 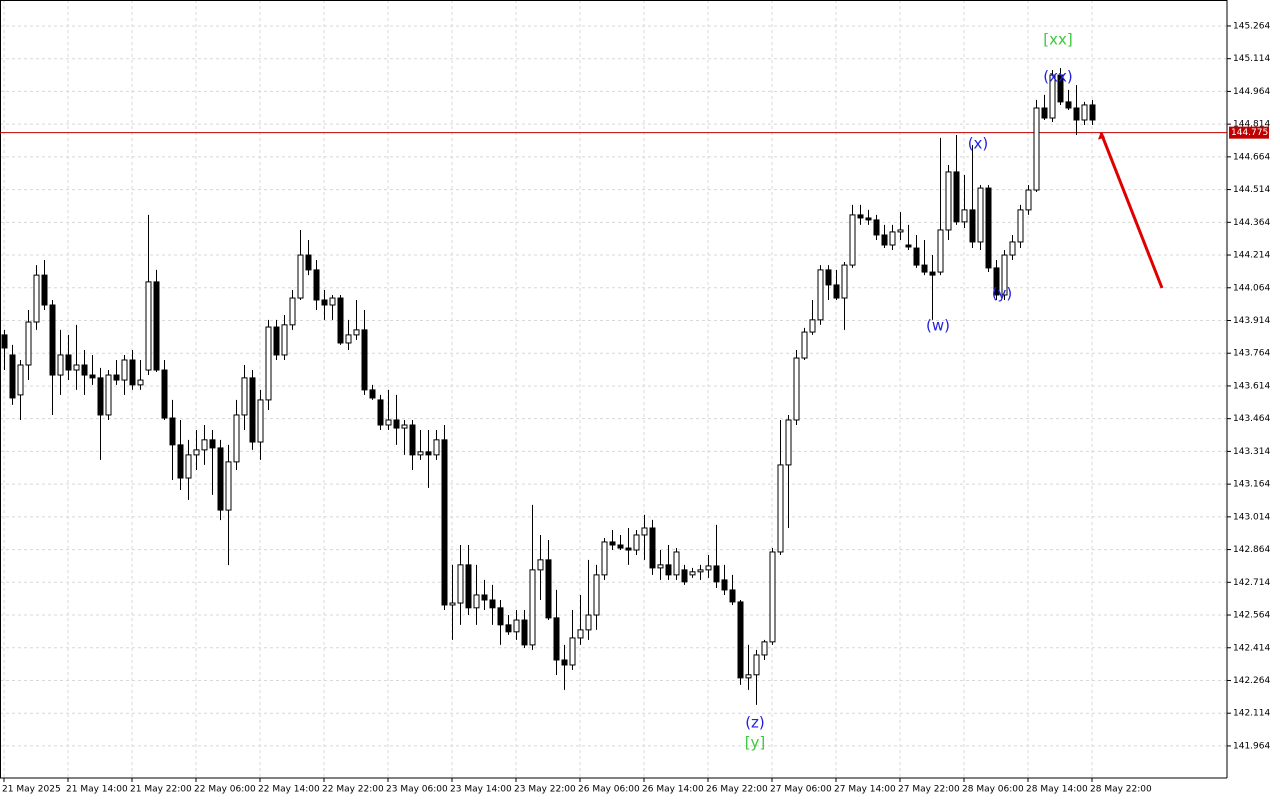 What do you see at coordinates (225, 790) in the screenshot?
I see `x-tick-label: 22 May 06:00` at bounding box center [225, 790].